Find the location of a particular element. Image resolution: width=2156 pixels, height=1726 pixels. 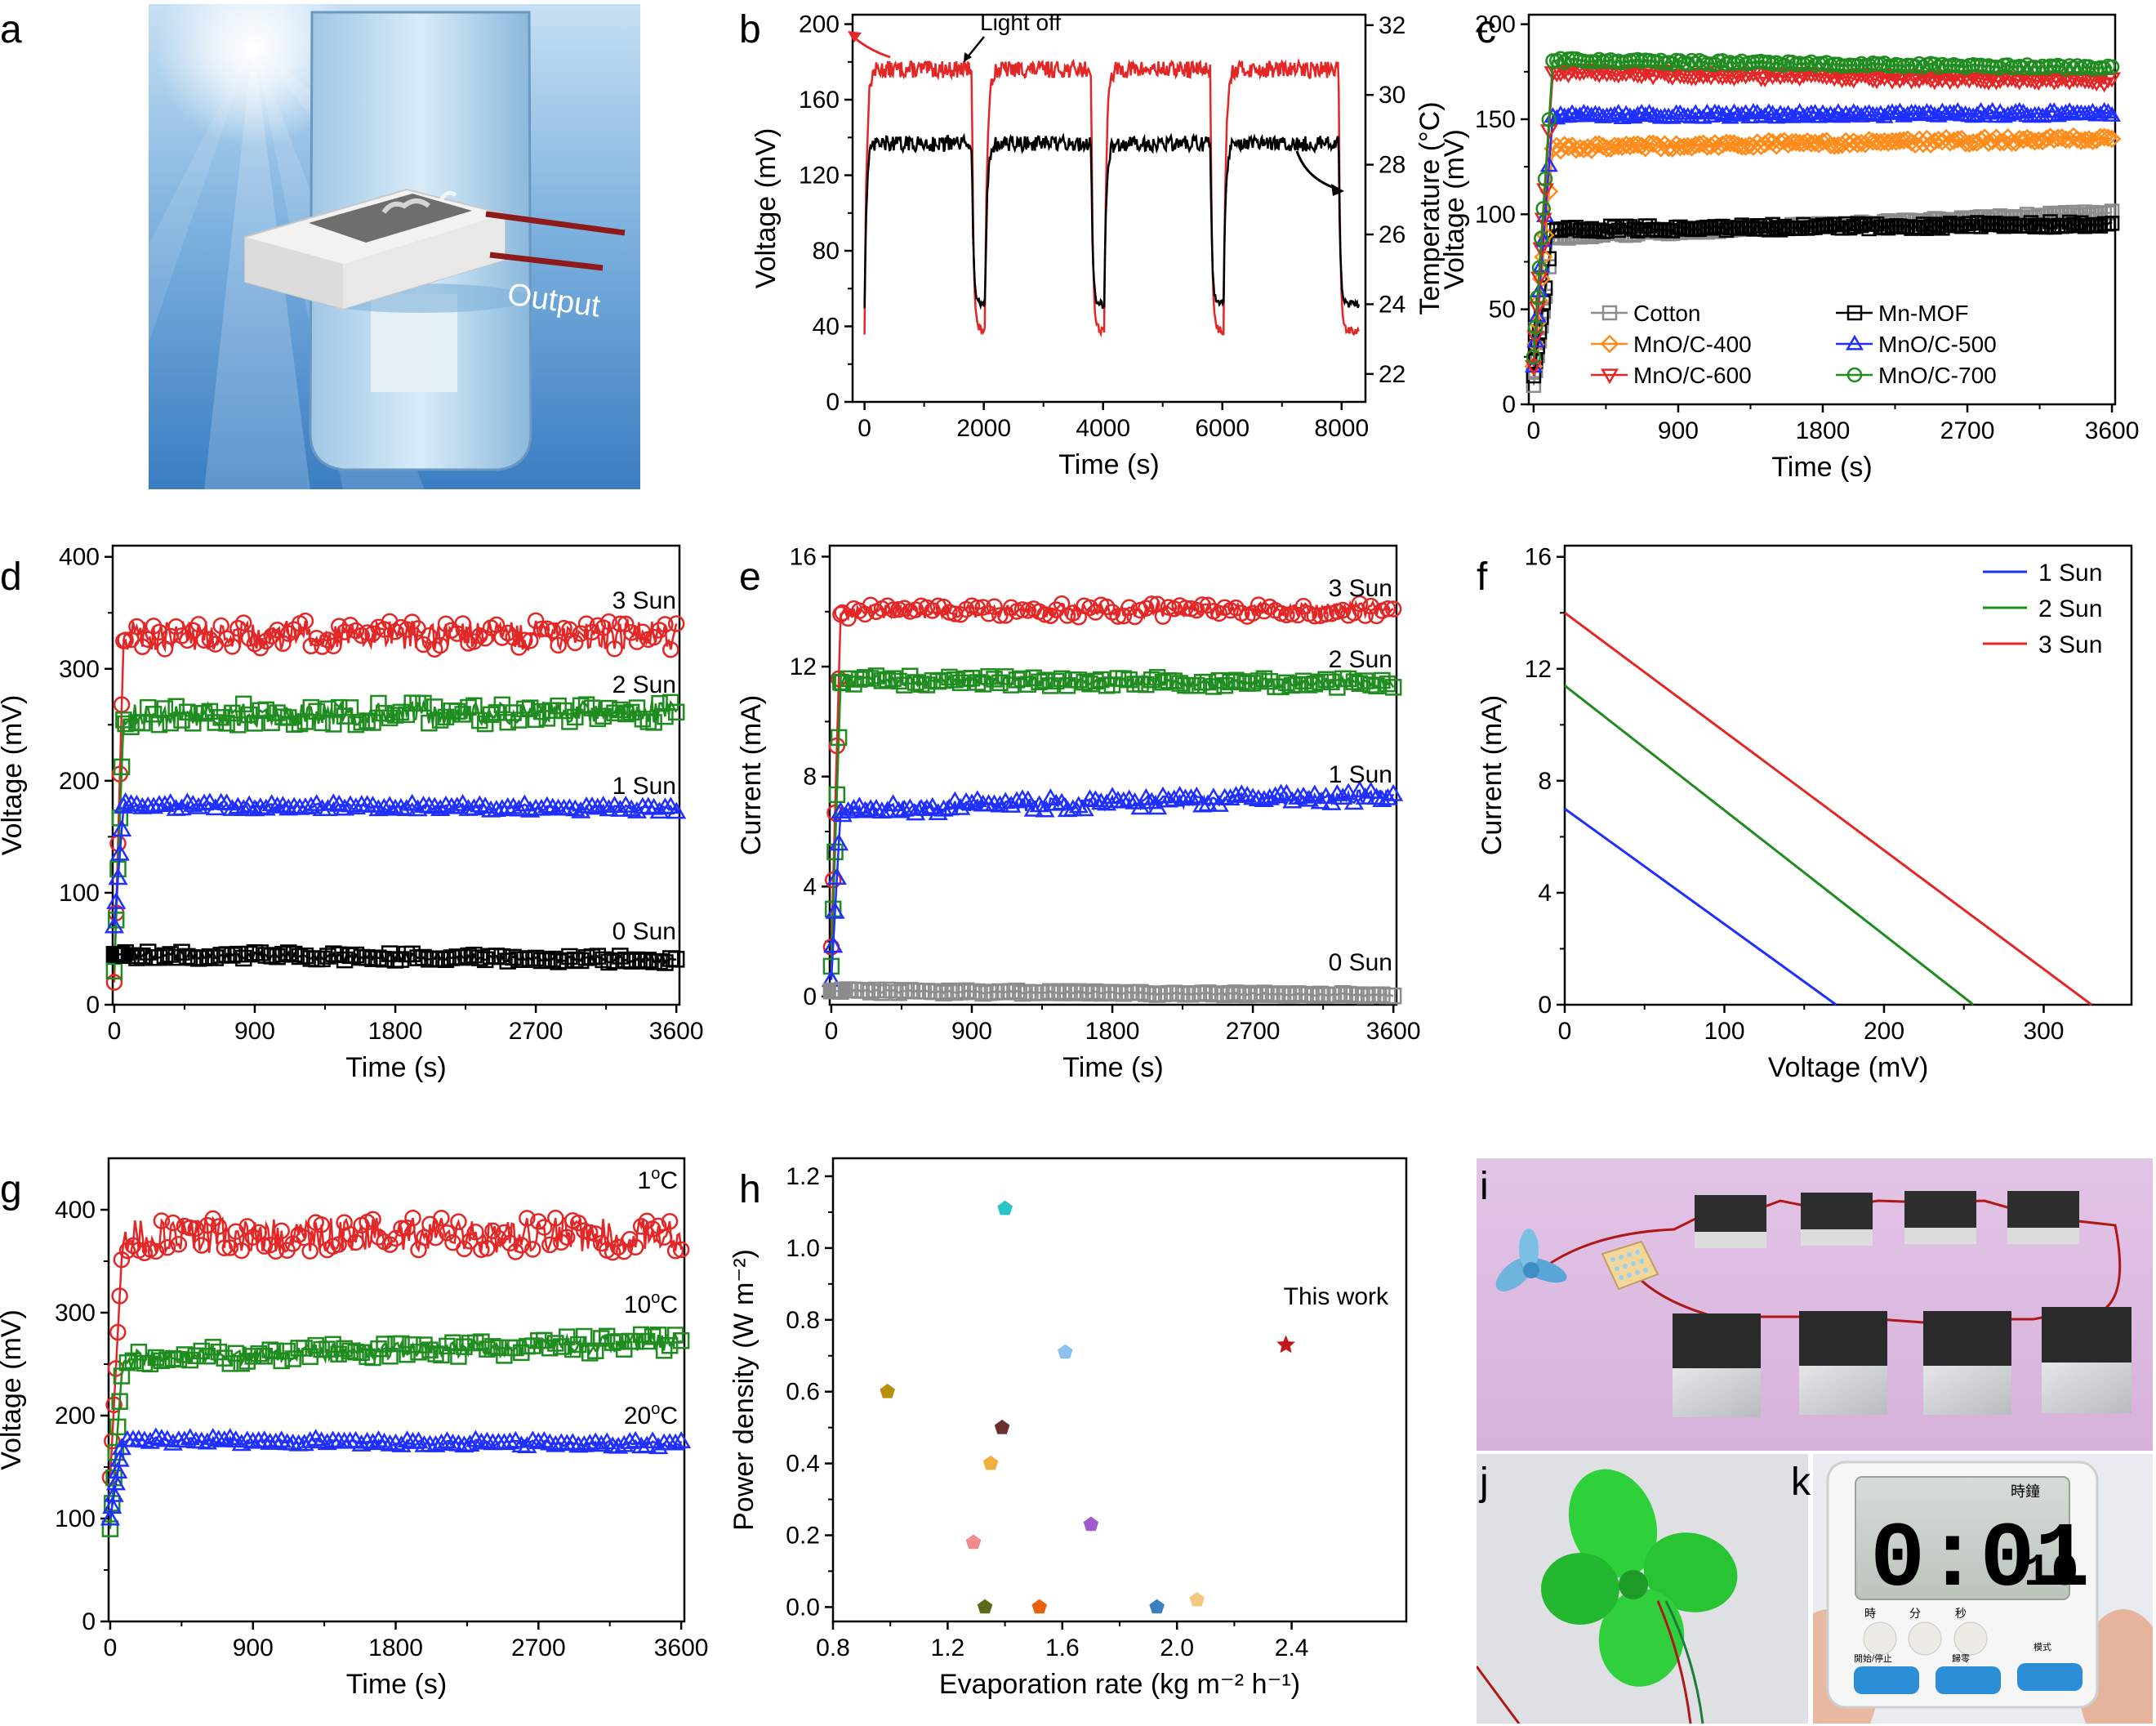

y-axis-label: Voltage (mV) is located at coordinates (1454, 209).